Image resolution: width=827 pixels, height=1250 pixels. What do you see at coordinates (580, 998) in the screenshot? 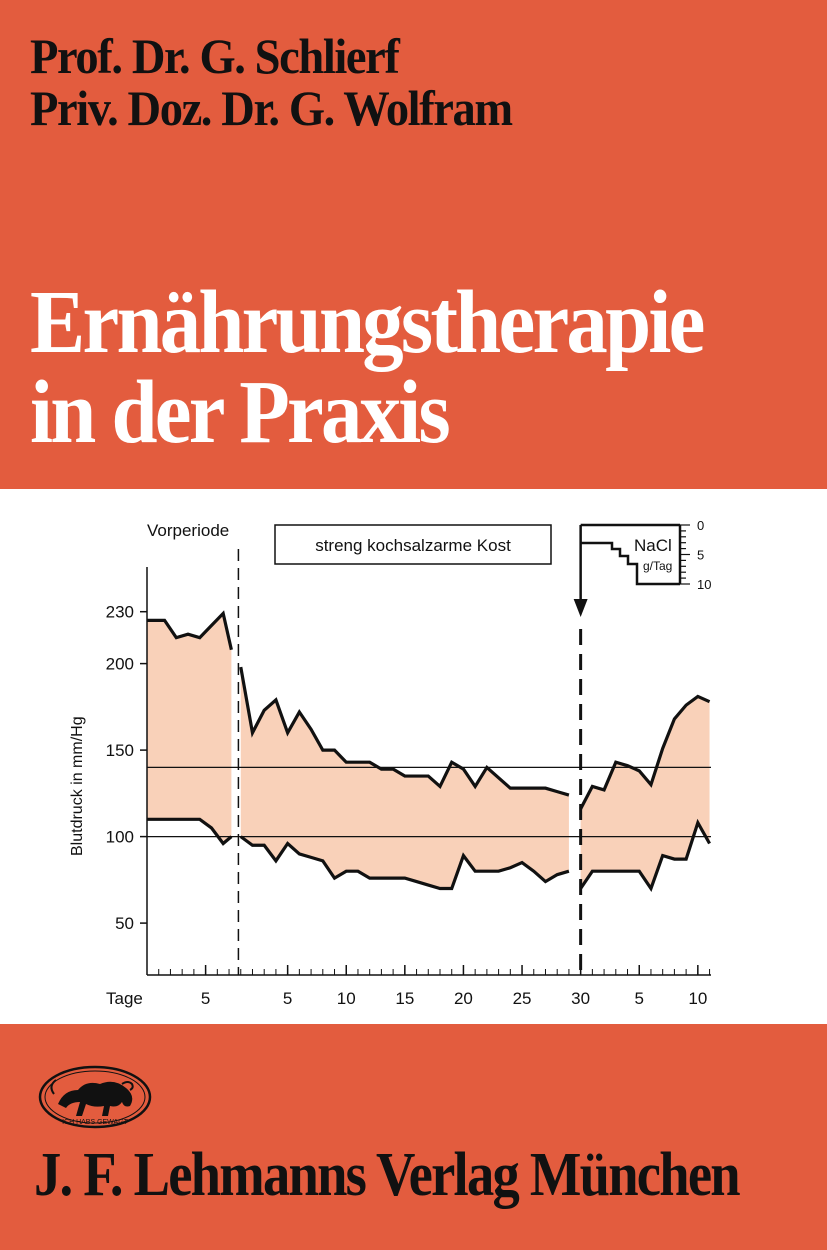
I see `x-tick-label: 30` at bounding box center [580, 998].